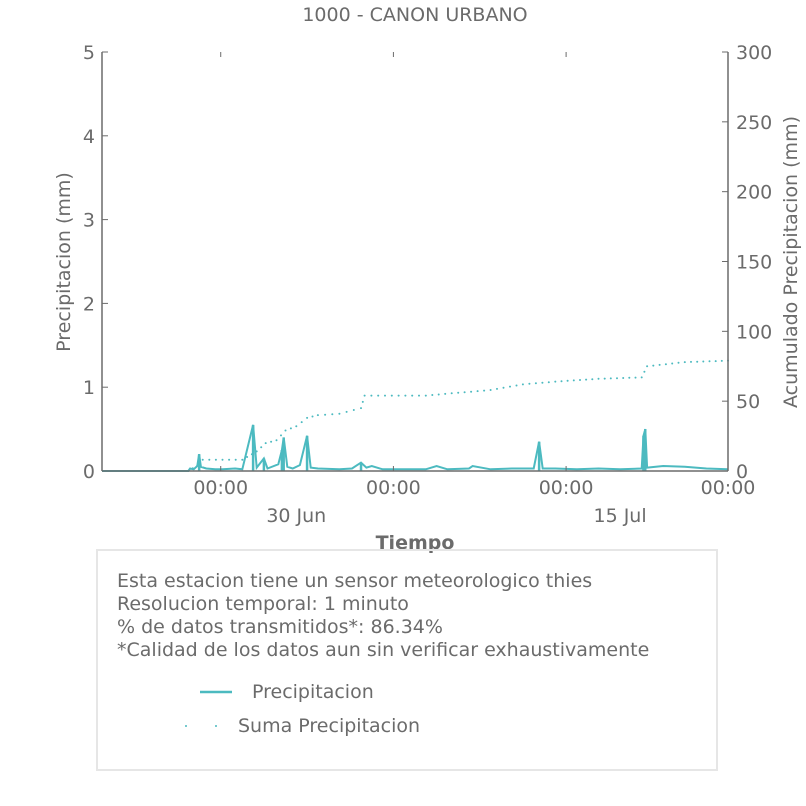 This screenshot has width=806, height=806. I want to click on y-tick-label: 0, so click(89, 472).